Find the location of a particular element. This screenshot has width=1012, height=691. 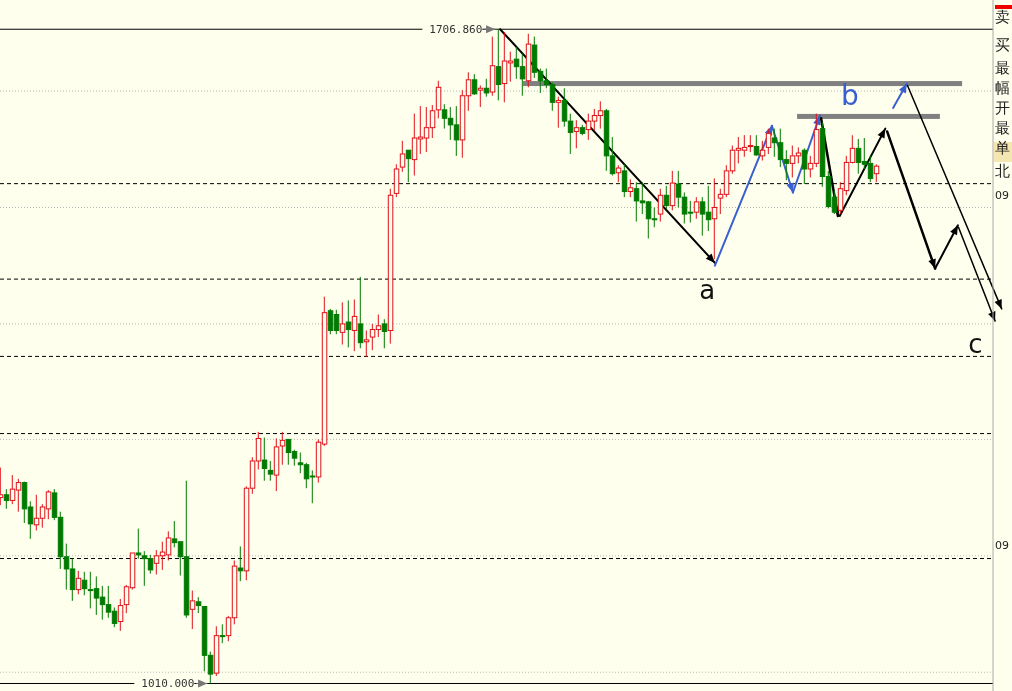

annotation: c is located at coordinates (975, 344).